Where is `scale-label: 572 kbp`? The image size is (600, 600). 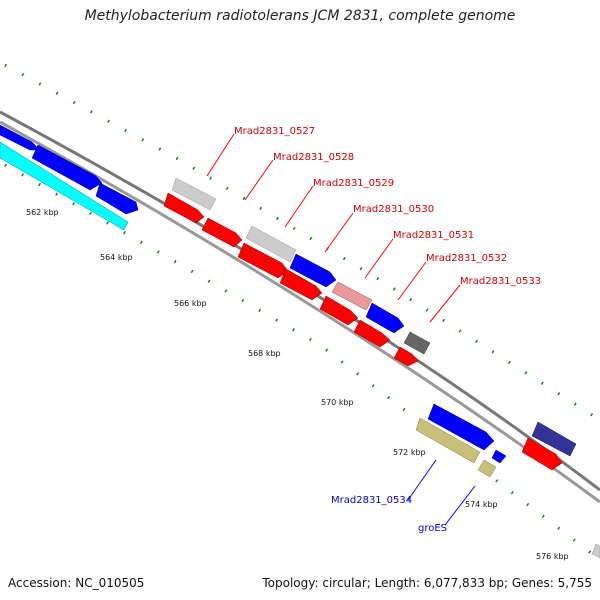 scale-label: 572 kbp is located at coordinates (409, 452).